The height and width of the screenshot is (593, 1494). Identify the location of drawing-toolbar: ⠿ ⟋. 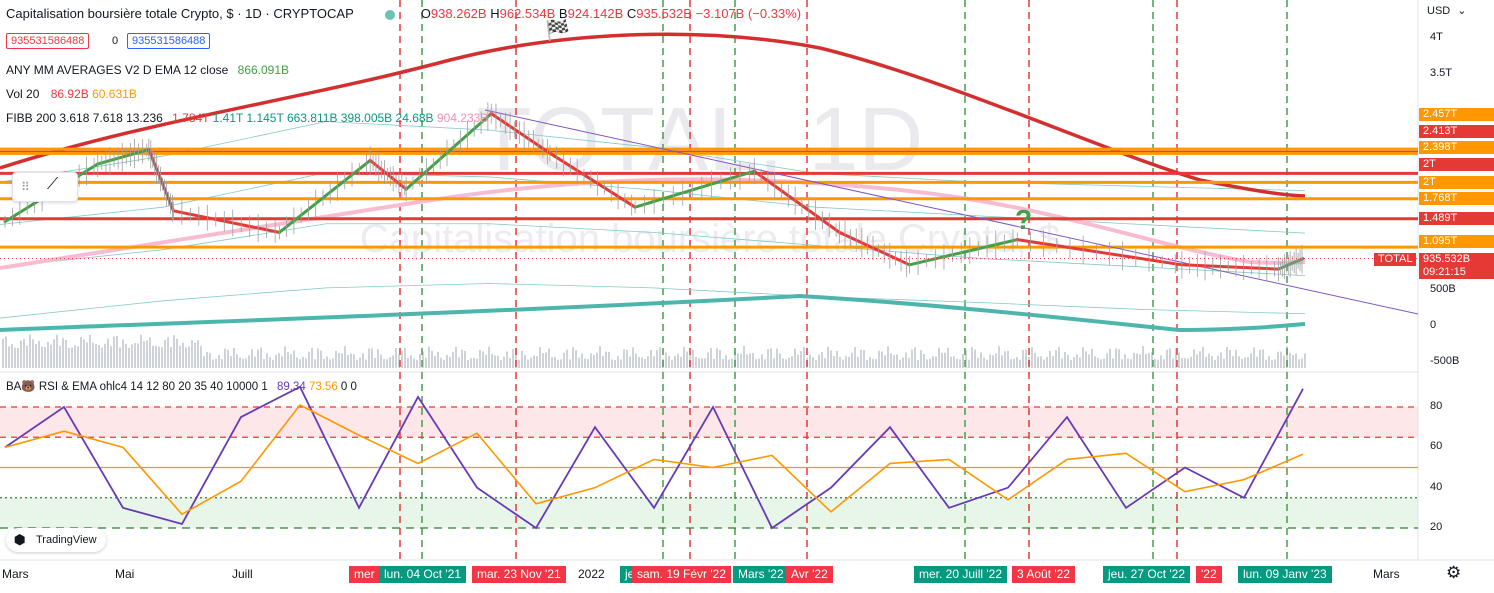
(45, 187).